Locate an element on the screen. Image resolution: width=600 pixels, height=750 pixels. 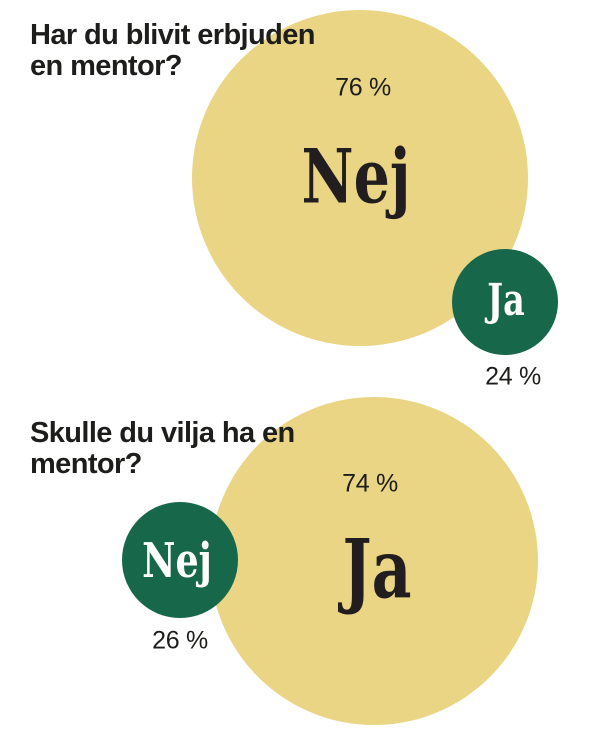
percent-label-26: 26 % is located at coordinates (180, 640).